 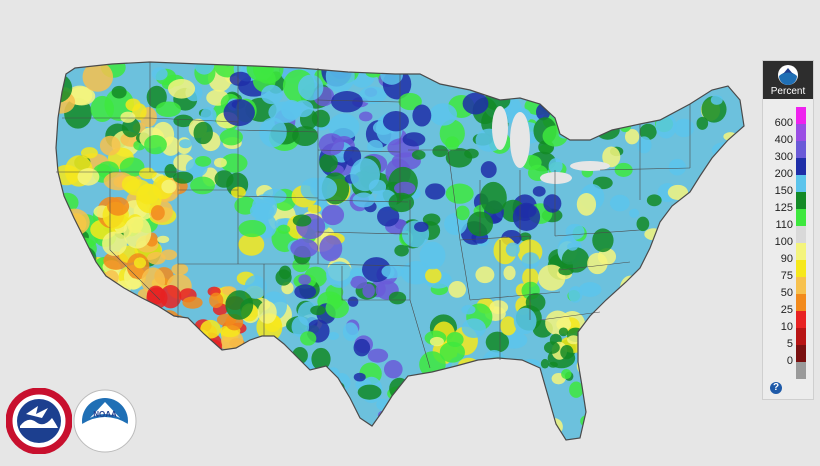 What do you see at coordinates (789, 361) in the screenshot?
I see `legend-label: 0` at bounding box center [789, 361].